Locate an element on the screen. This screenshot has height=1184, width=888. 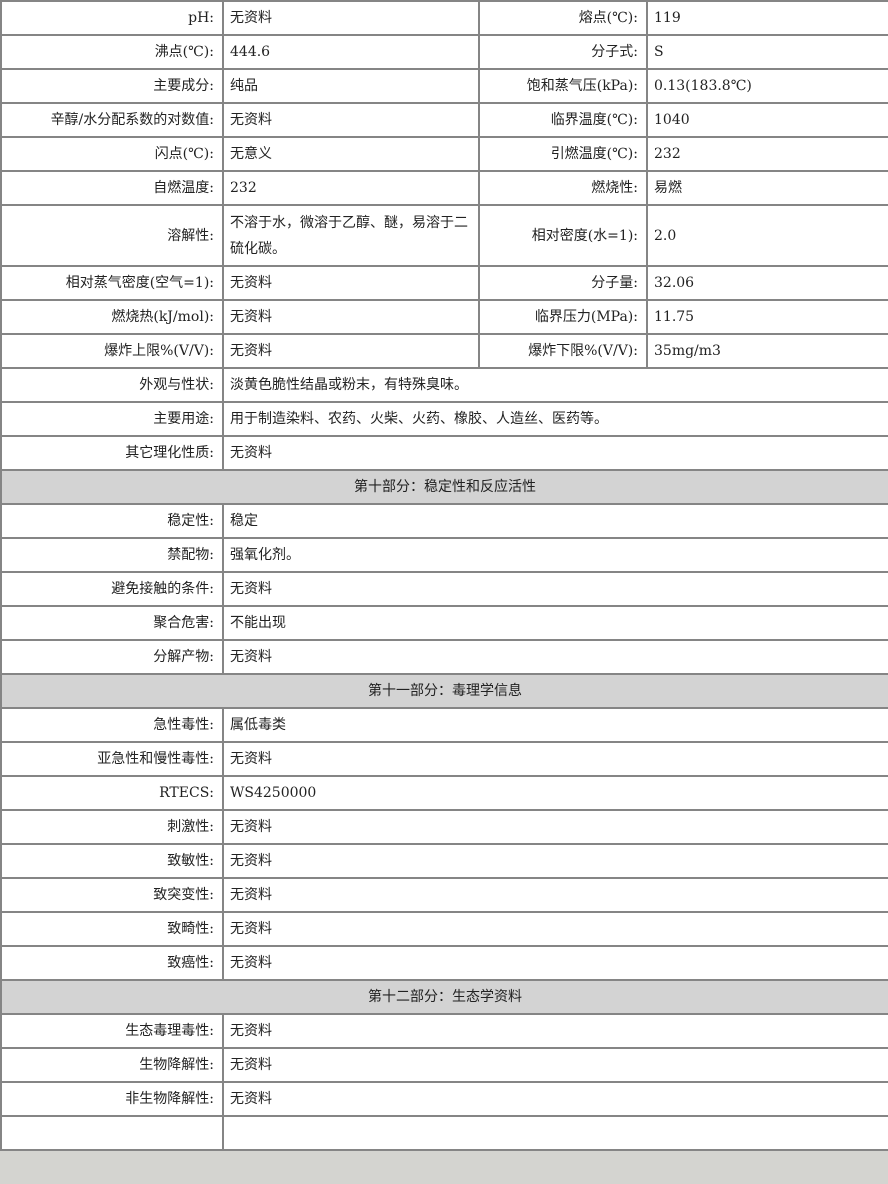
property-label: 燃烧性: is located at coordinates (563, 188).